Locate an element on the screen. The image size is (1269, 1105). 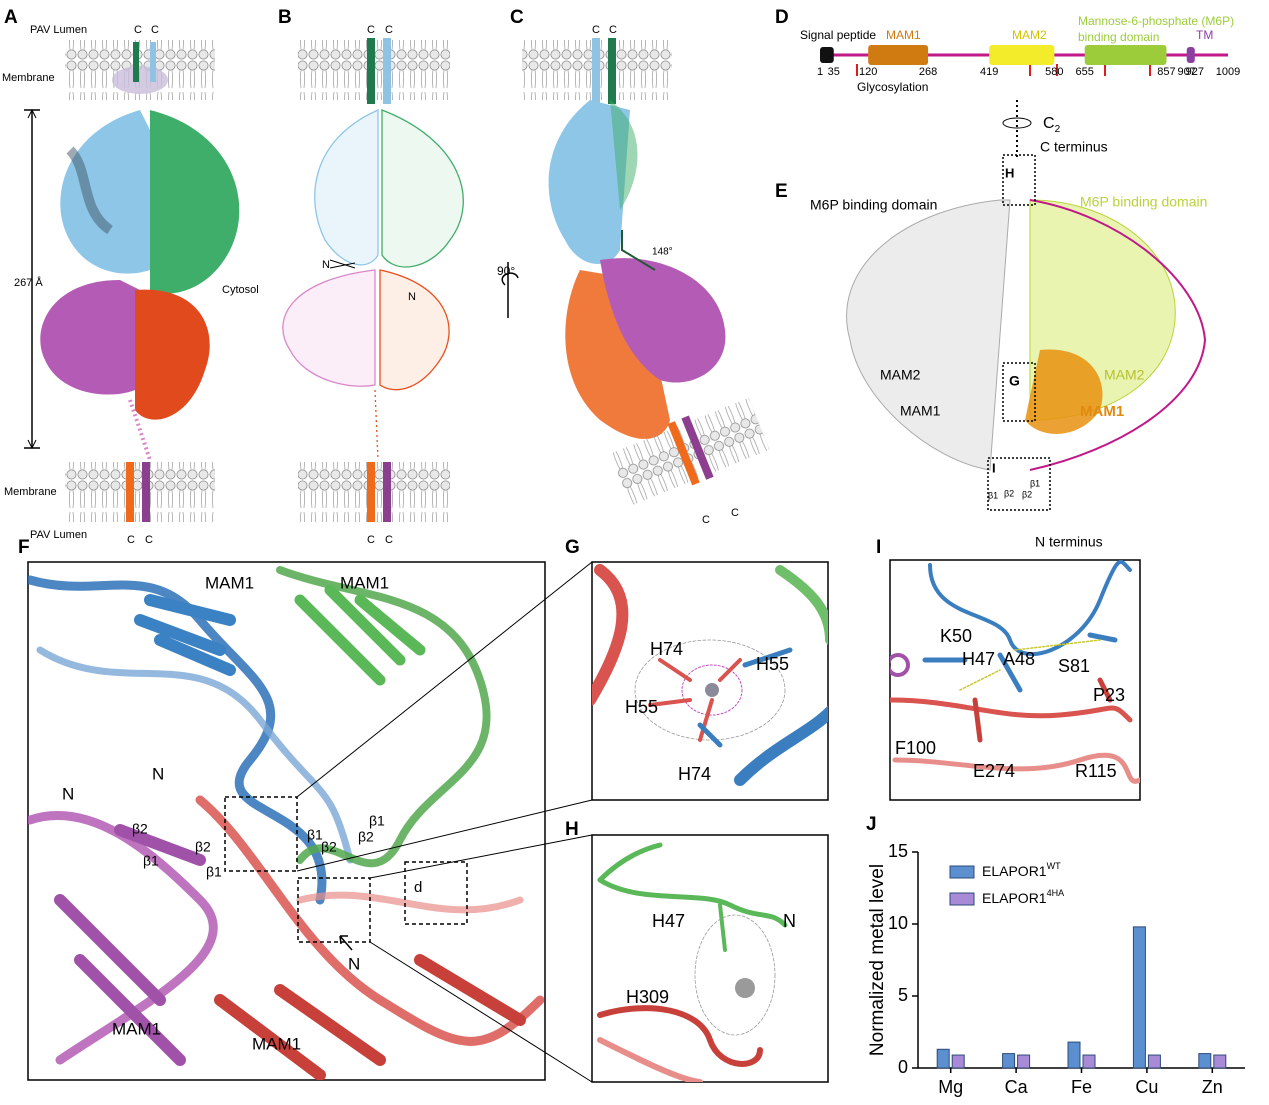
panel-b-art is located at coordinates (373, 280).